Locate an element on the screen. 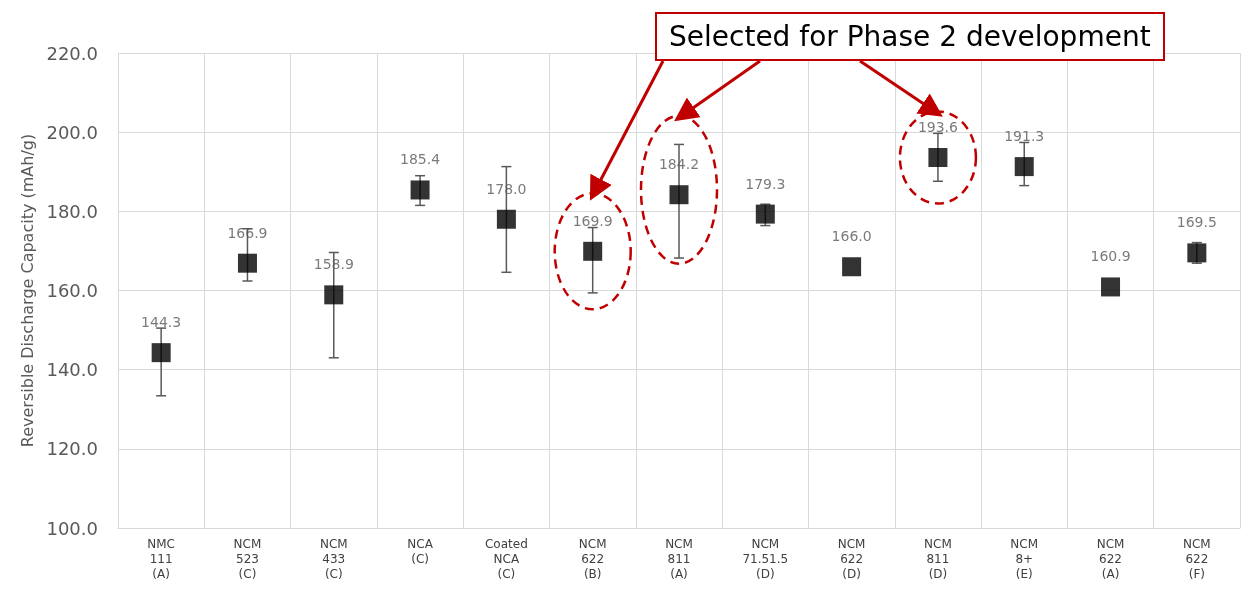  y-tick-label: 120.0 is located at coordinates (72, 449).